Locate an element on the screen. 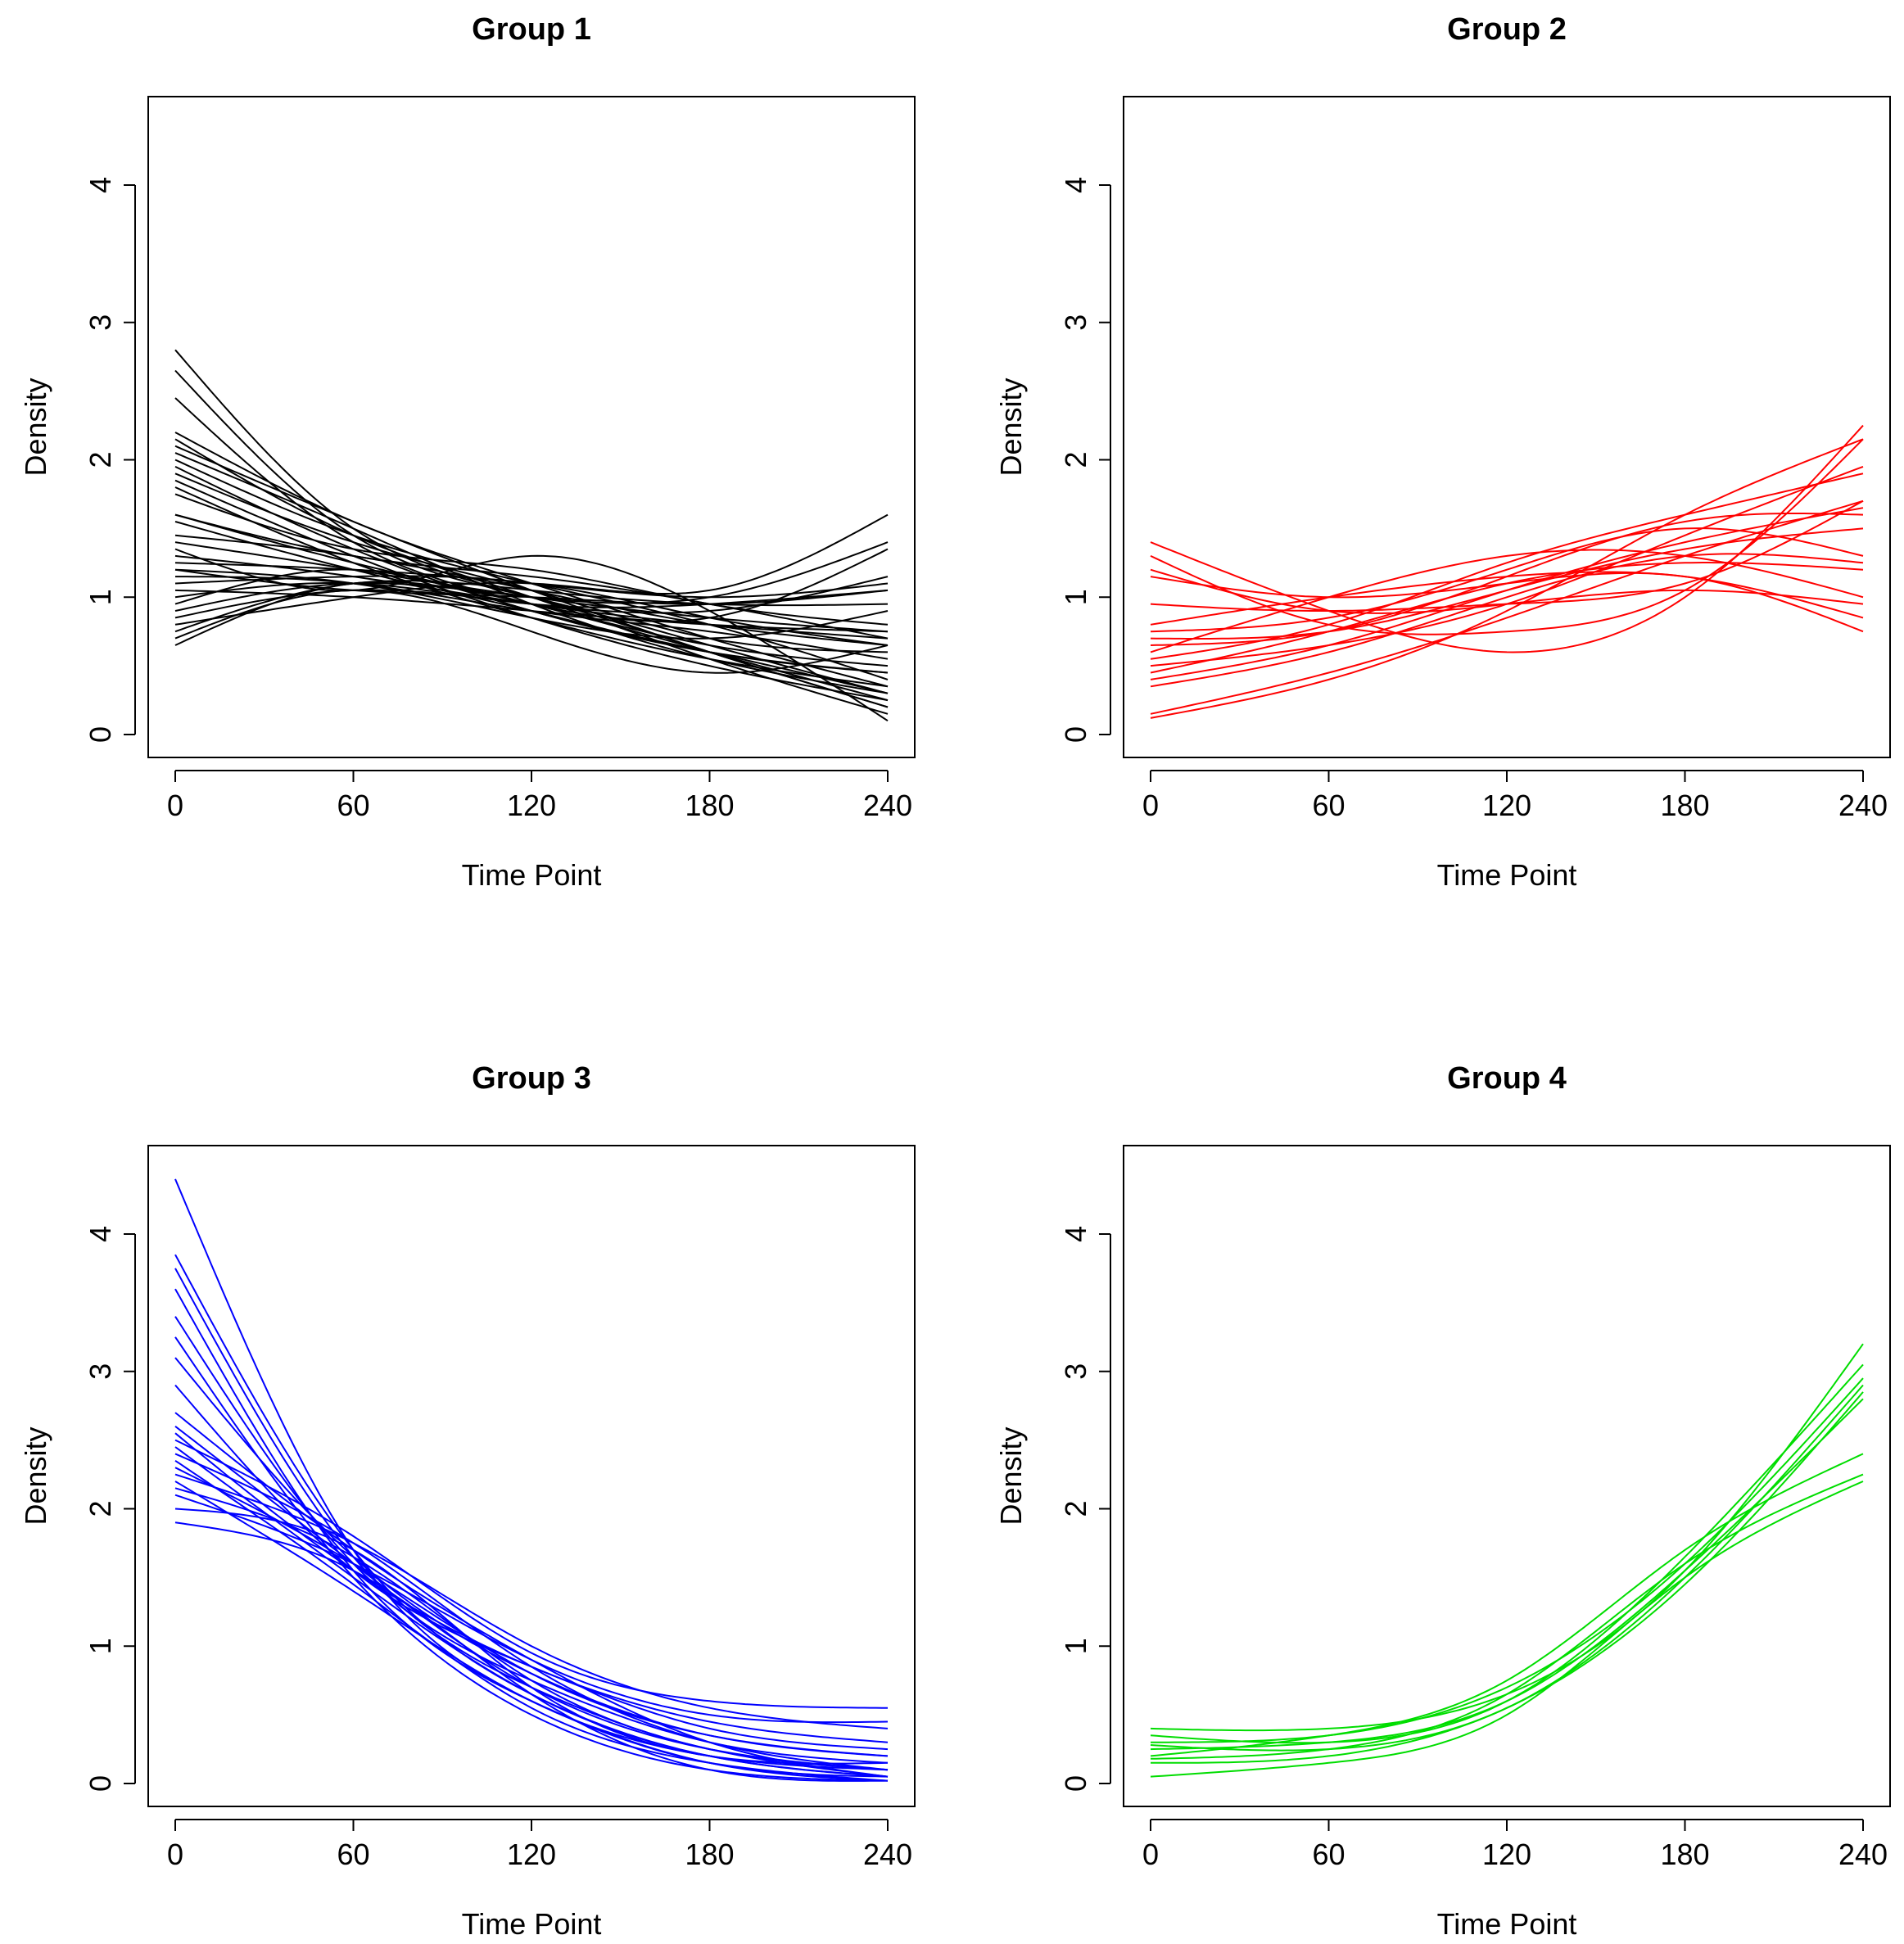 The width and height of the screenshot is (1904, 1944). chart-title: Group 1 is located at coordinates (532, 30).